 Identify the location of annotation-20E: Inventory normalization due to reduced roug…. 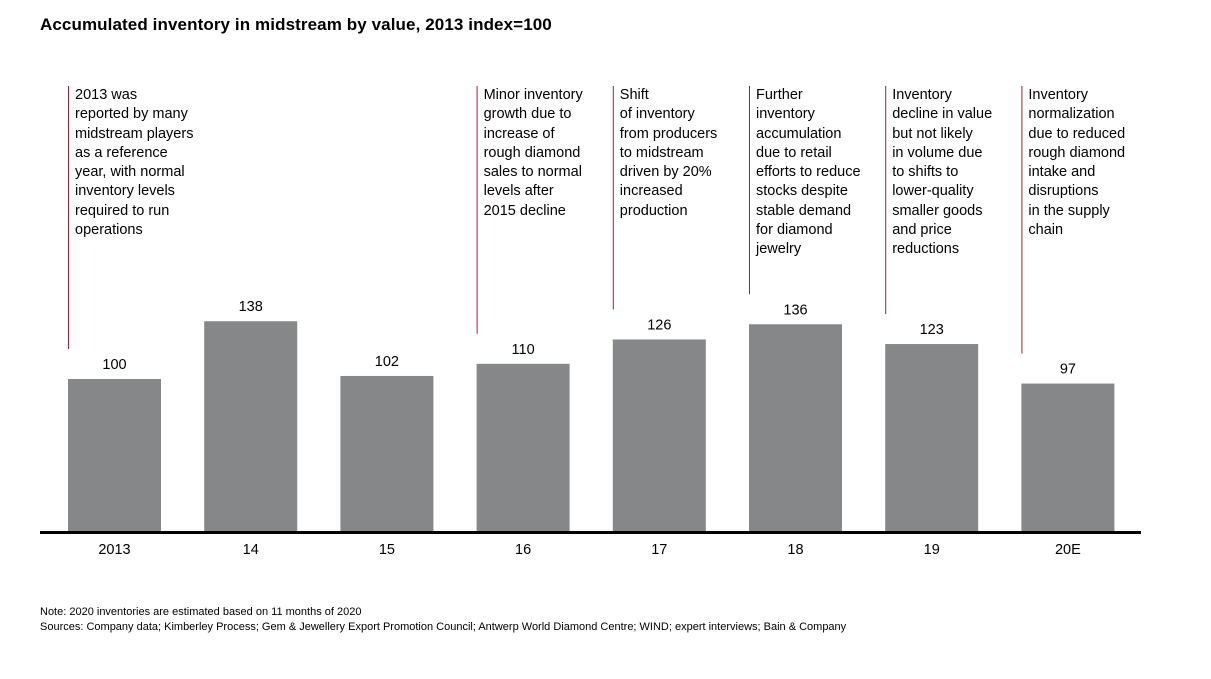
(1076, 163).